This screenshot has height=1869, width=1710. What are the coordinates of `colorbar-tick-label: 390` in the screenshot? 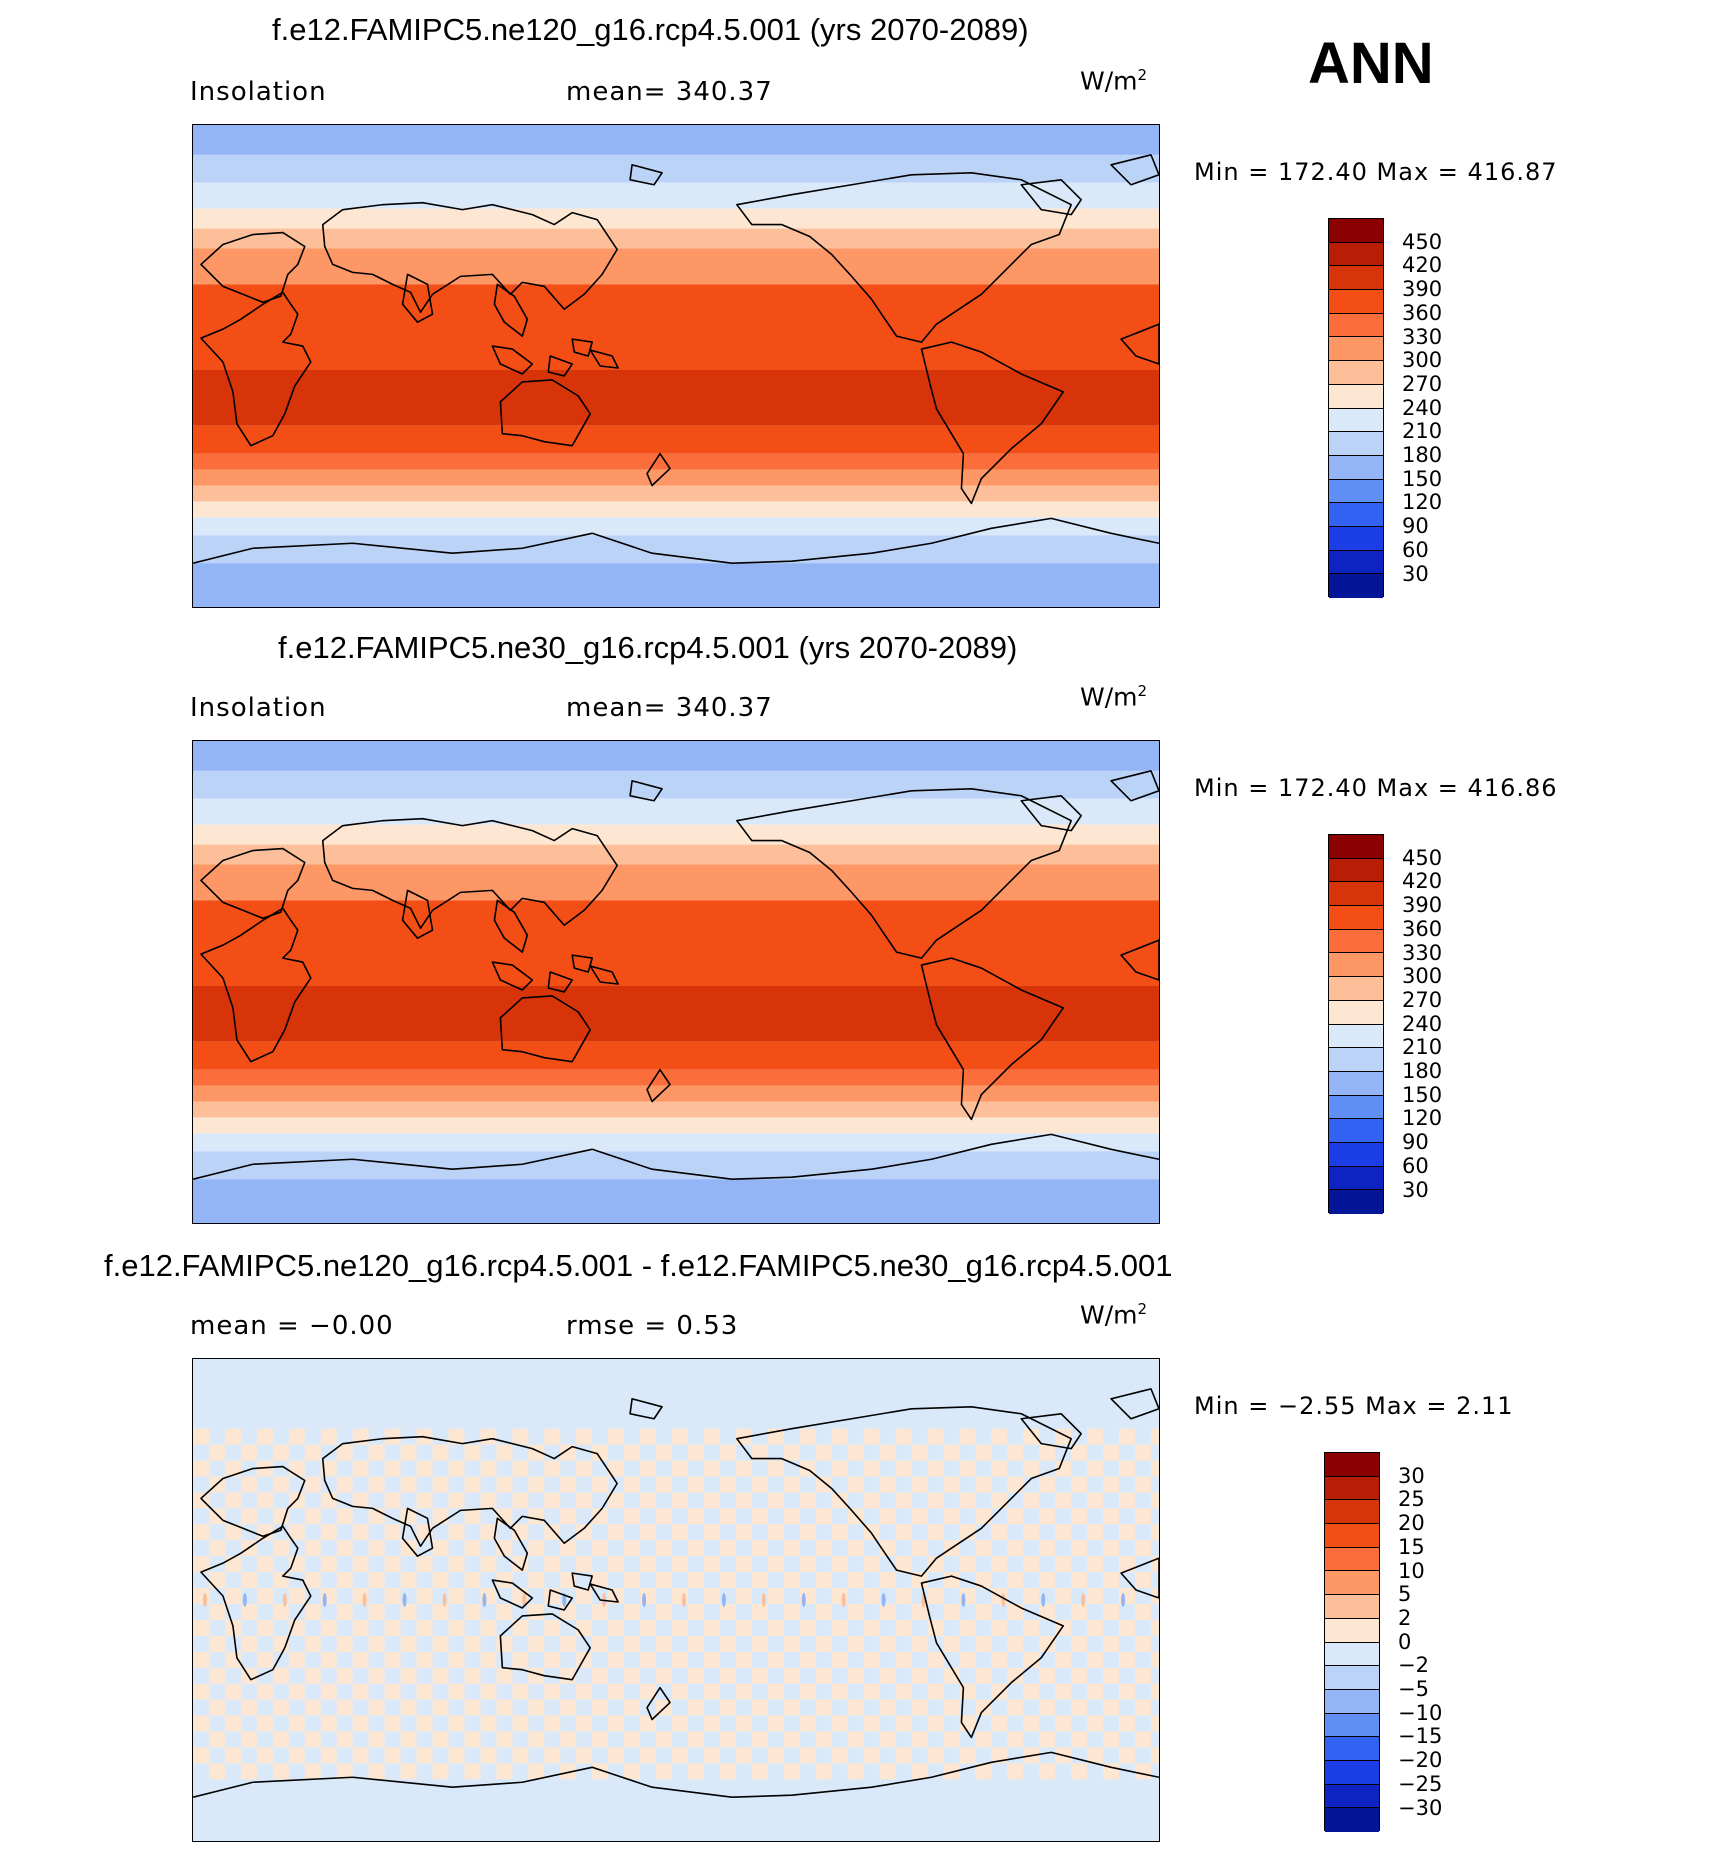 It's located at (1422, 289).